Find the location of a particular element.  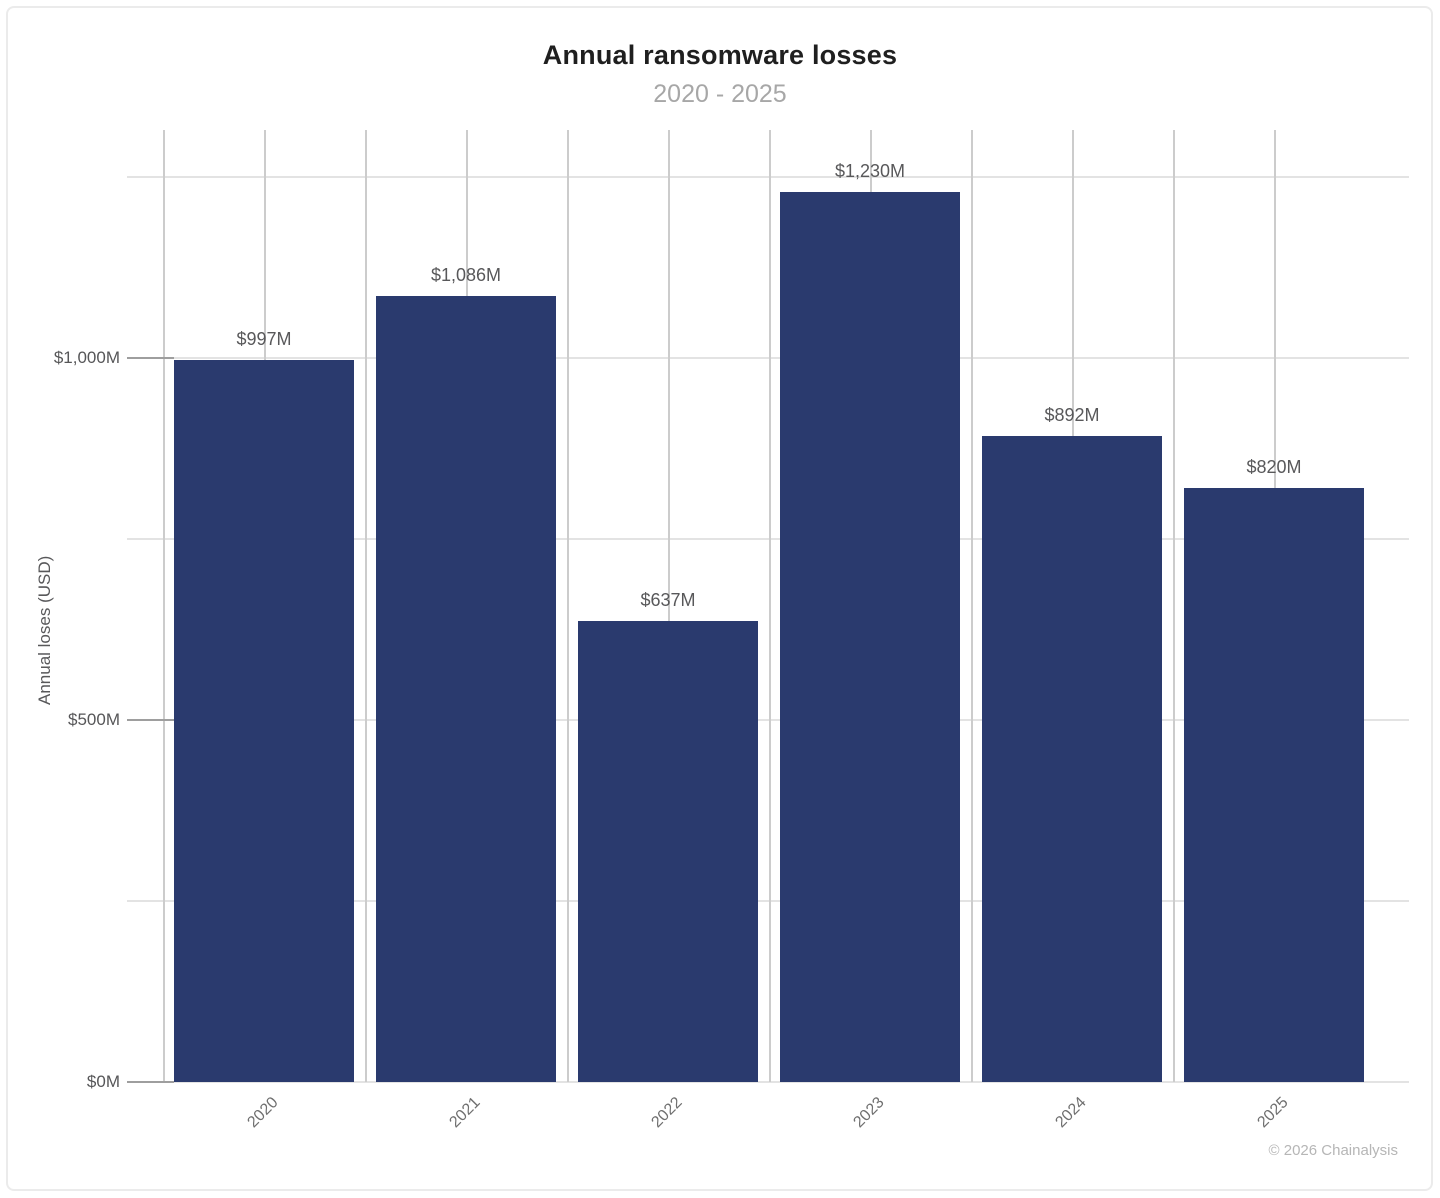

y-tick-label-500: $500M is located at coordinates (94, 720).